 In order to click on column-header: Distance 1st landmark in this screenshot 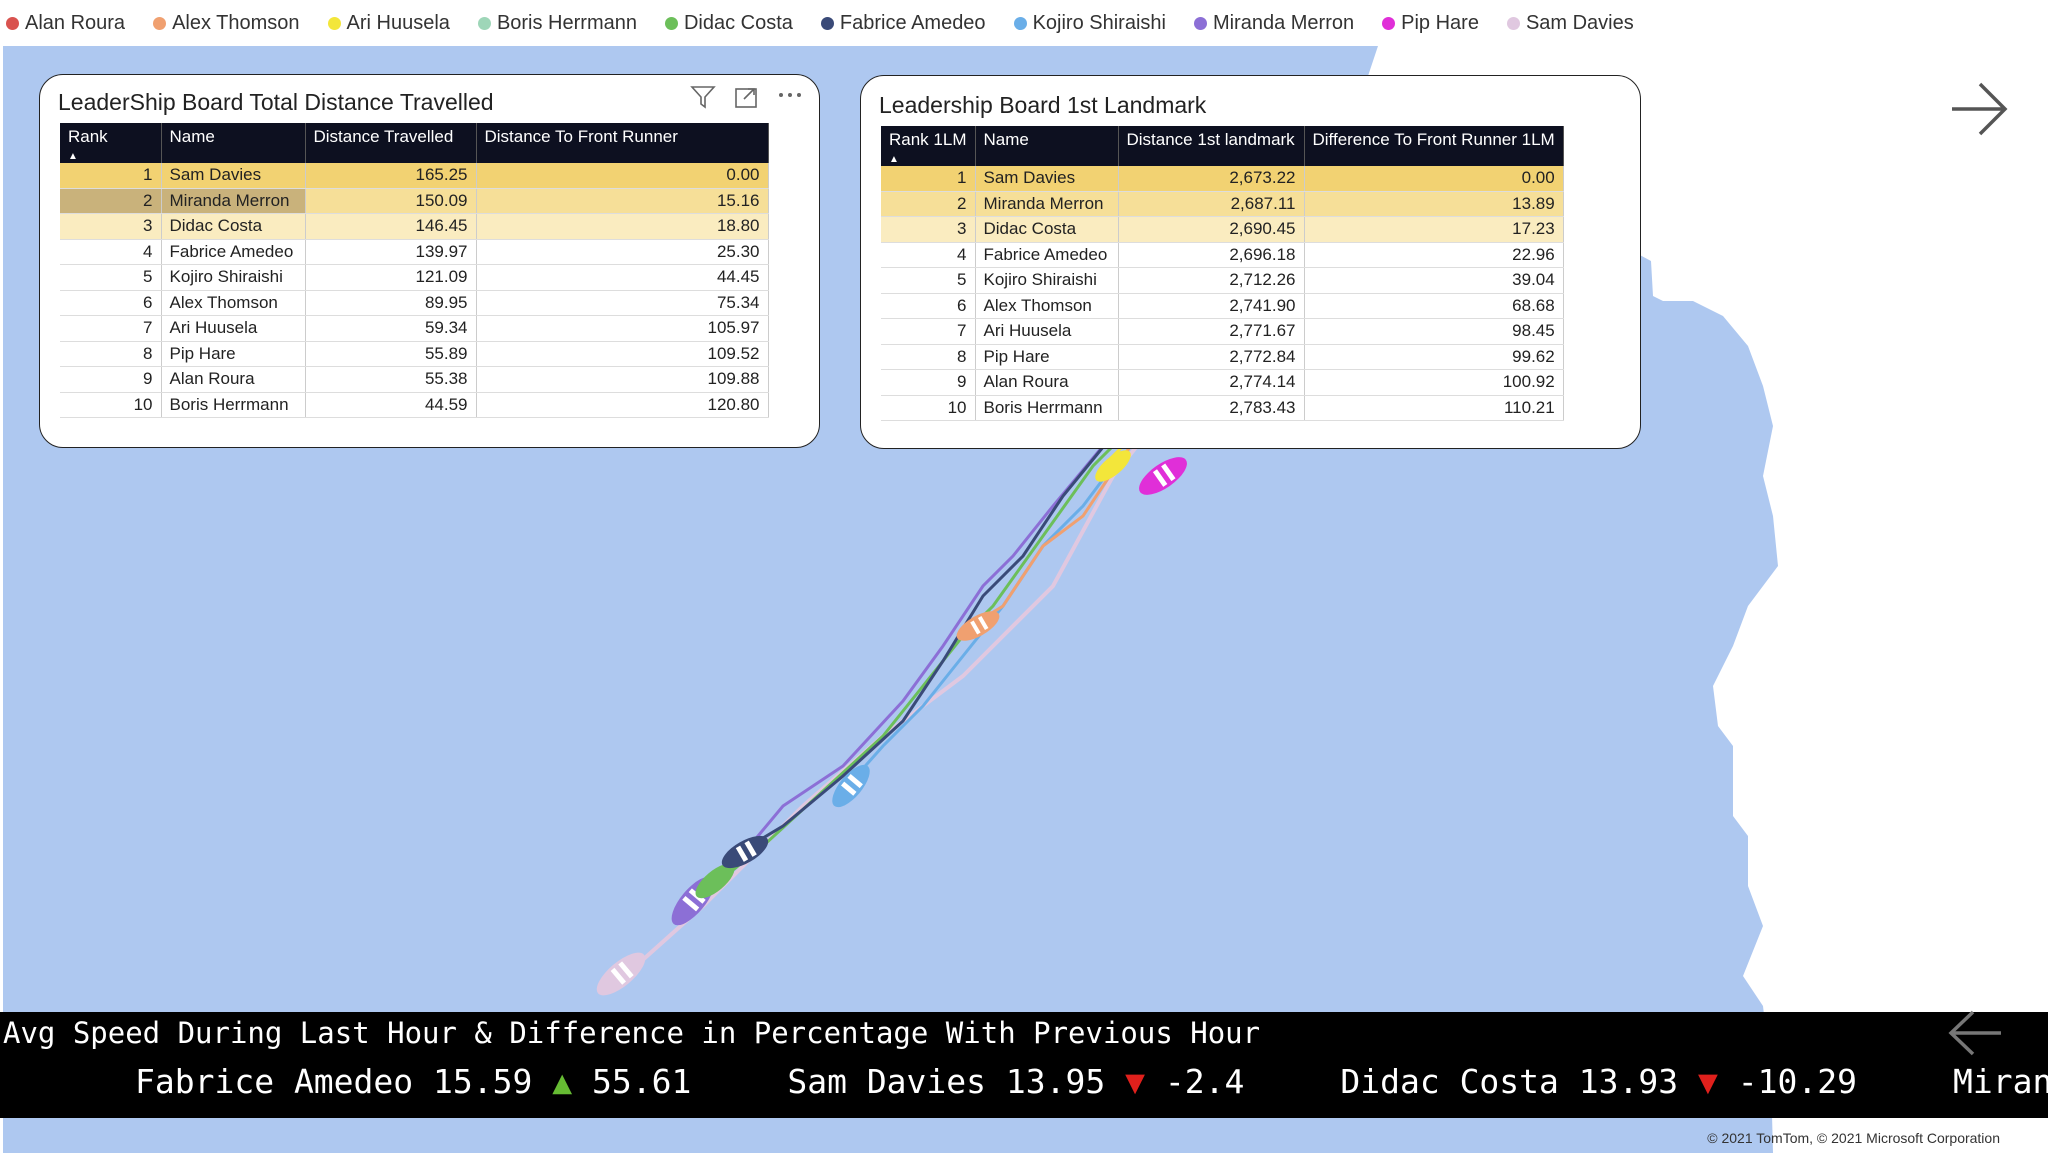, I will do `click(1211, 146)`.